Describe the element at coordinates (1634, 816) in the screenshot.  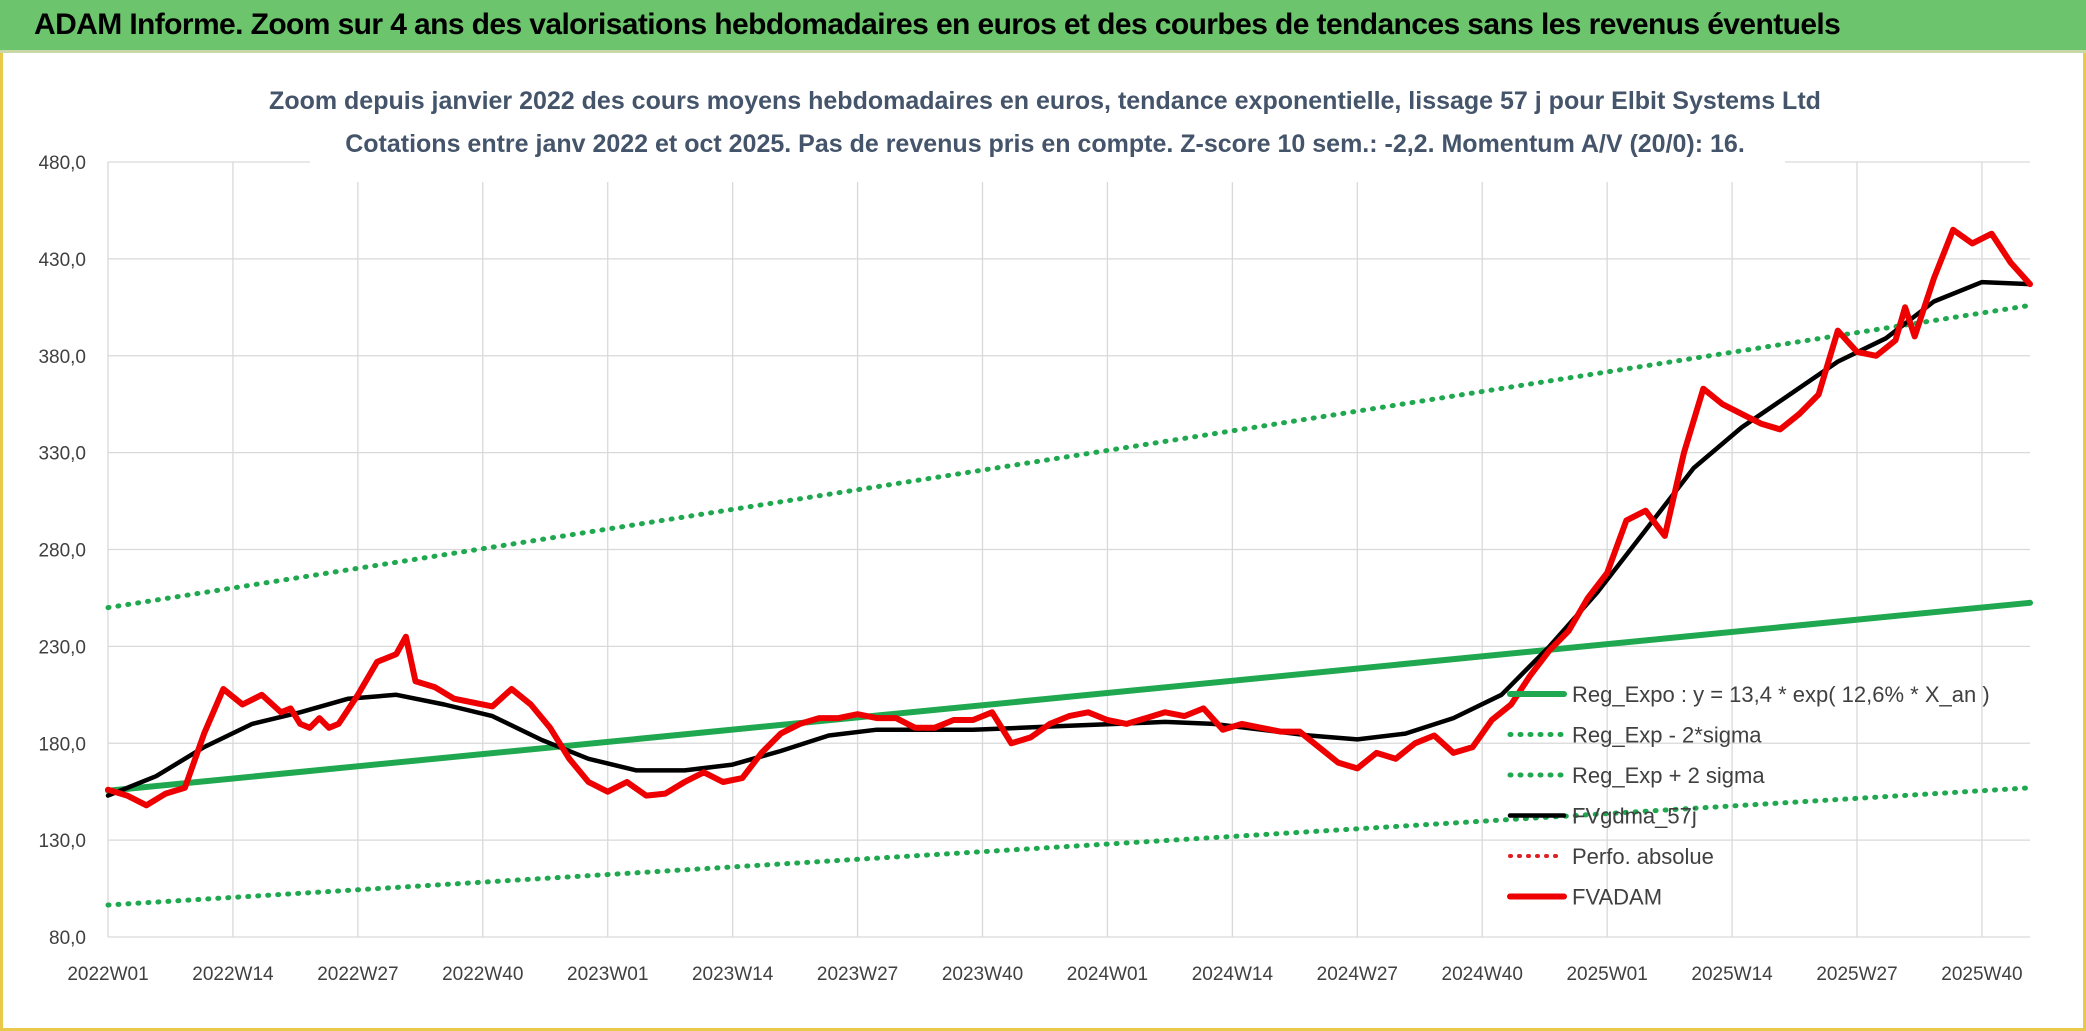
I see `legend-label: FVgdma_57j` at that location.